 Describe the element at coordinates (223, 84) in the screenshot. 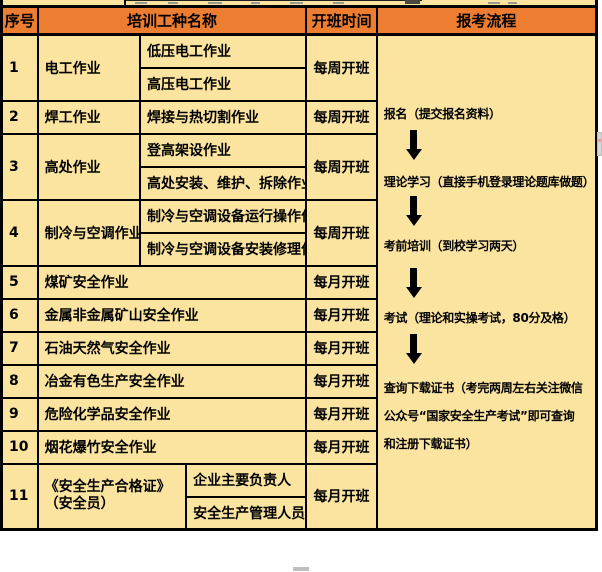

I see `subcategory-cell: 高压电工作业` at that location.